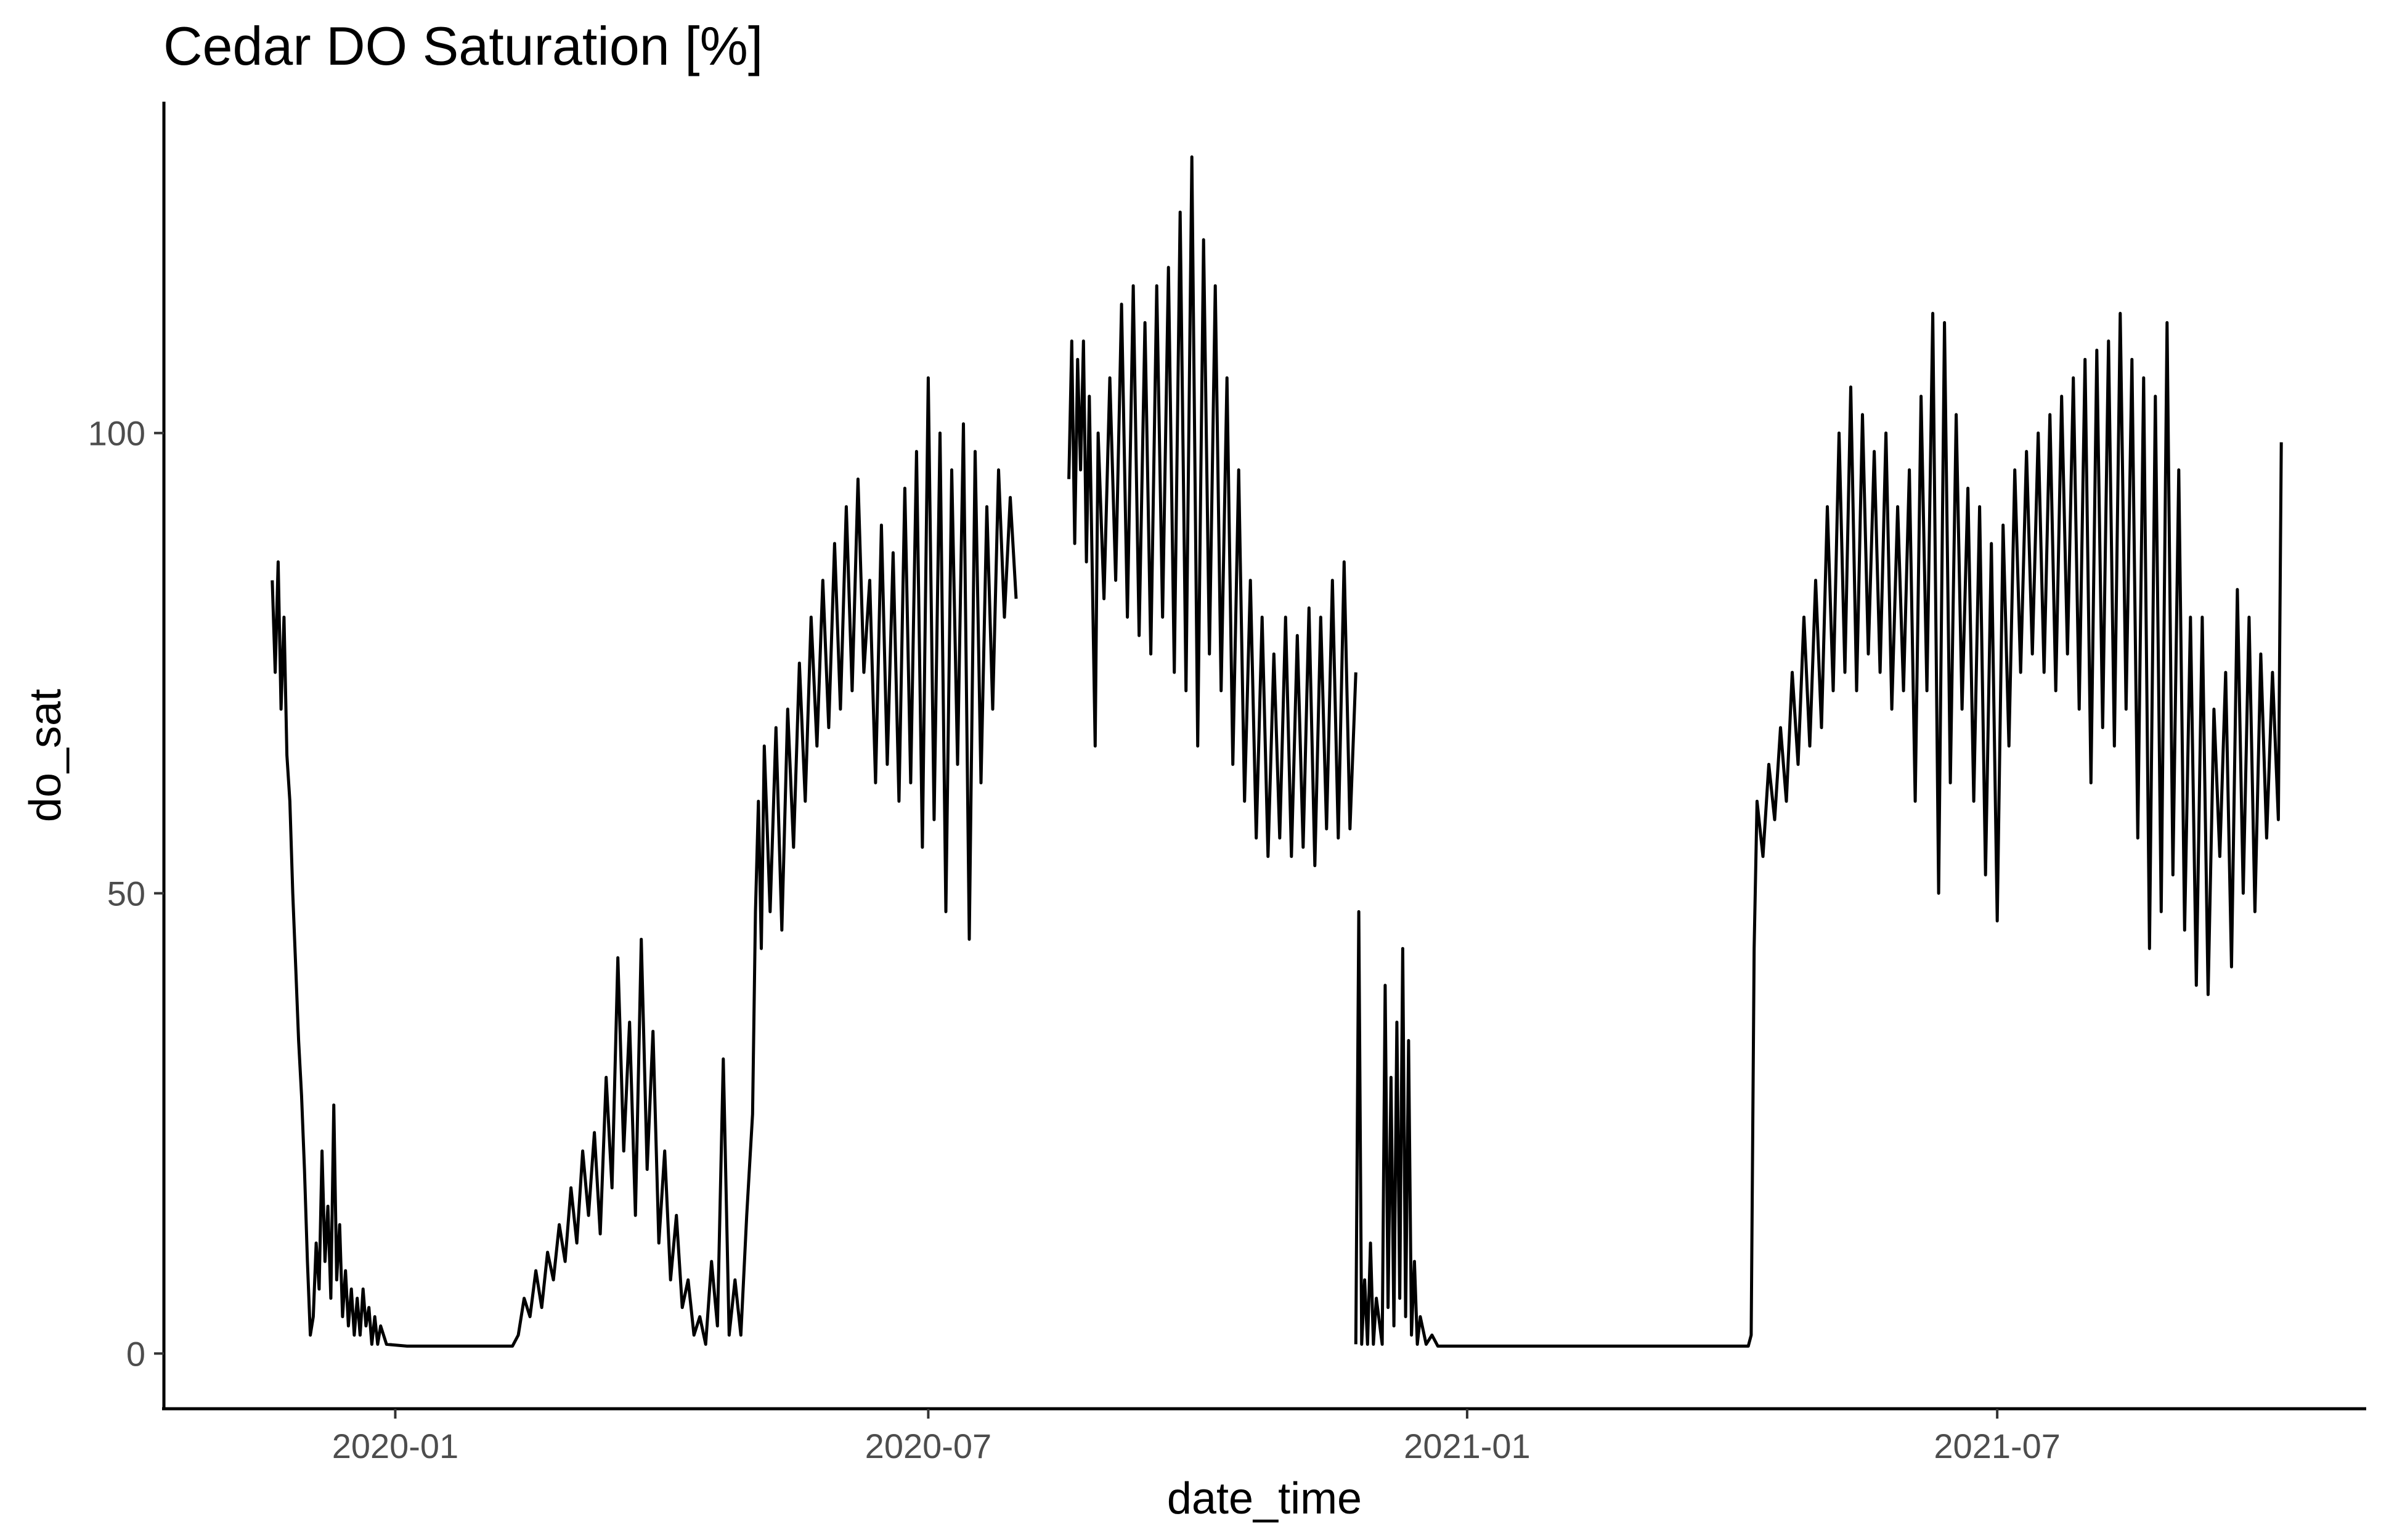  What do you see at coordinates (1264, 1499) in the screenshot?
I see `x-axis-title: date_time` at bounding box center [1264, 1499].